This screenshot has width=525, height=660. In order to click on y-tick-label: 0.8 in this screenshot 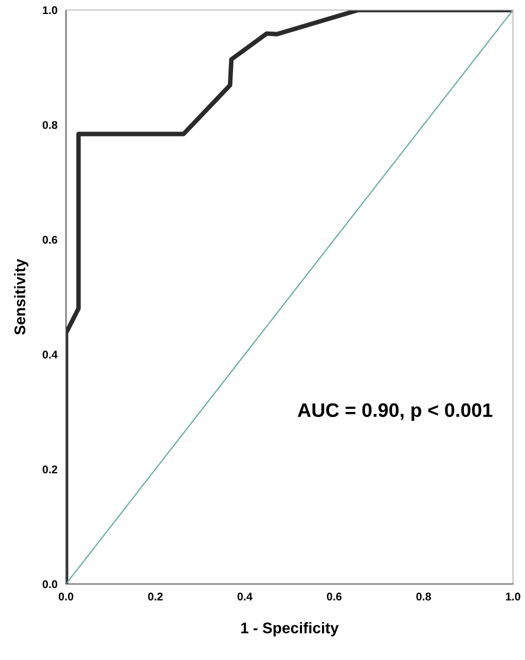, I will do `click(50, 125)`.